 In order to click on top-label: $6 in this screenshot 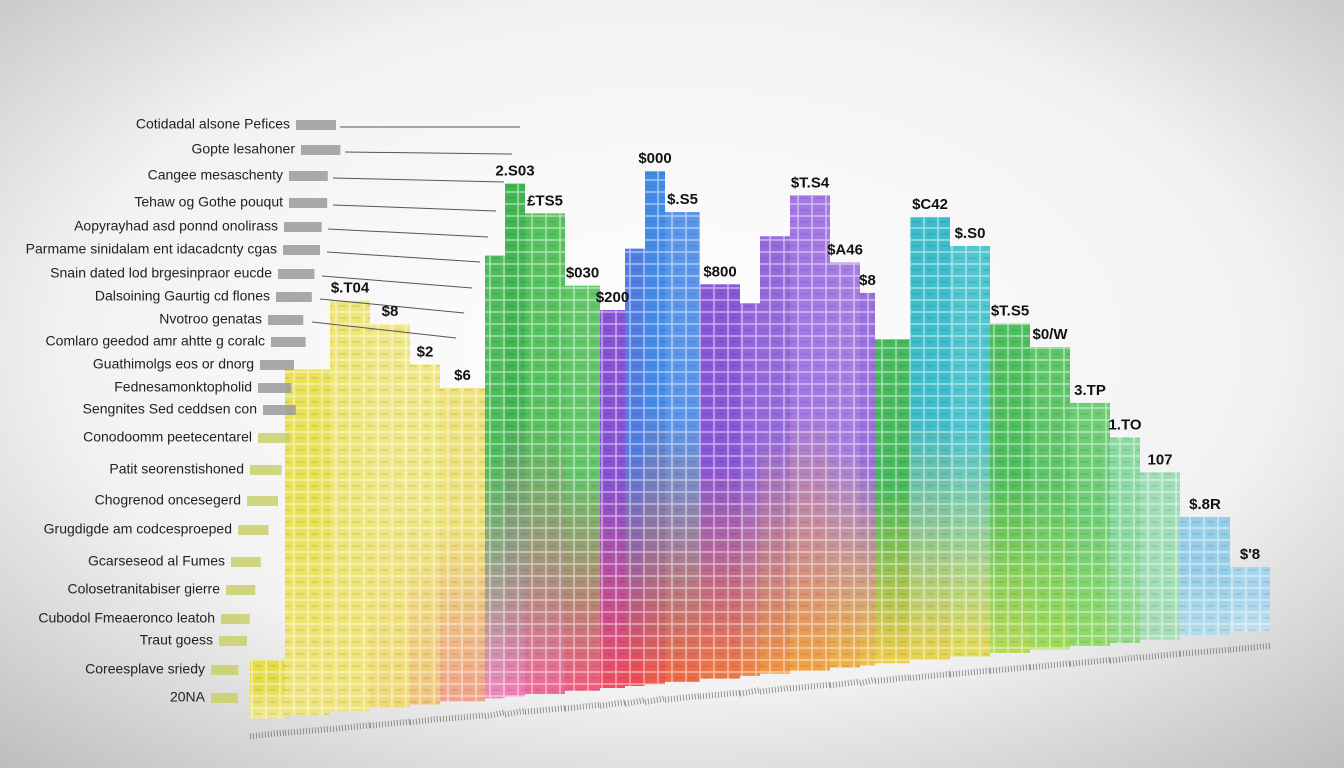, I will do `click(462, 375)`.